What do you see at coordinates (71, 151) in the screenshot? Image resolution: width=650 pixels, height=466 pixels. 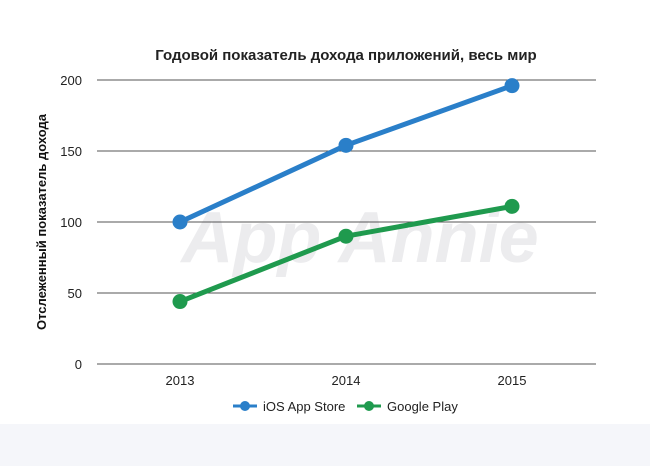 I see `y-tick-label: 150` at bounding box center [71, 151].